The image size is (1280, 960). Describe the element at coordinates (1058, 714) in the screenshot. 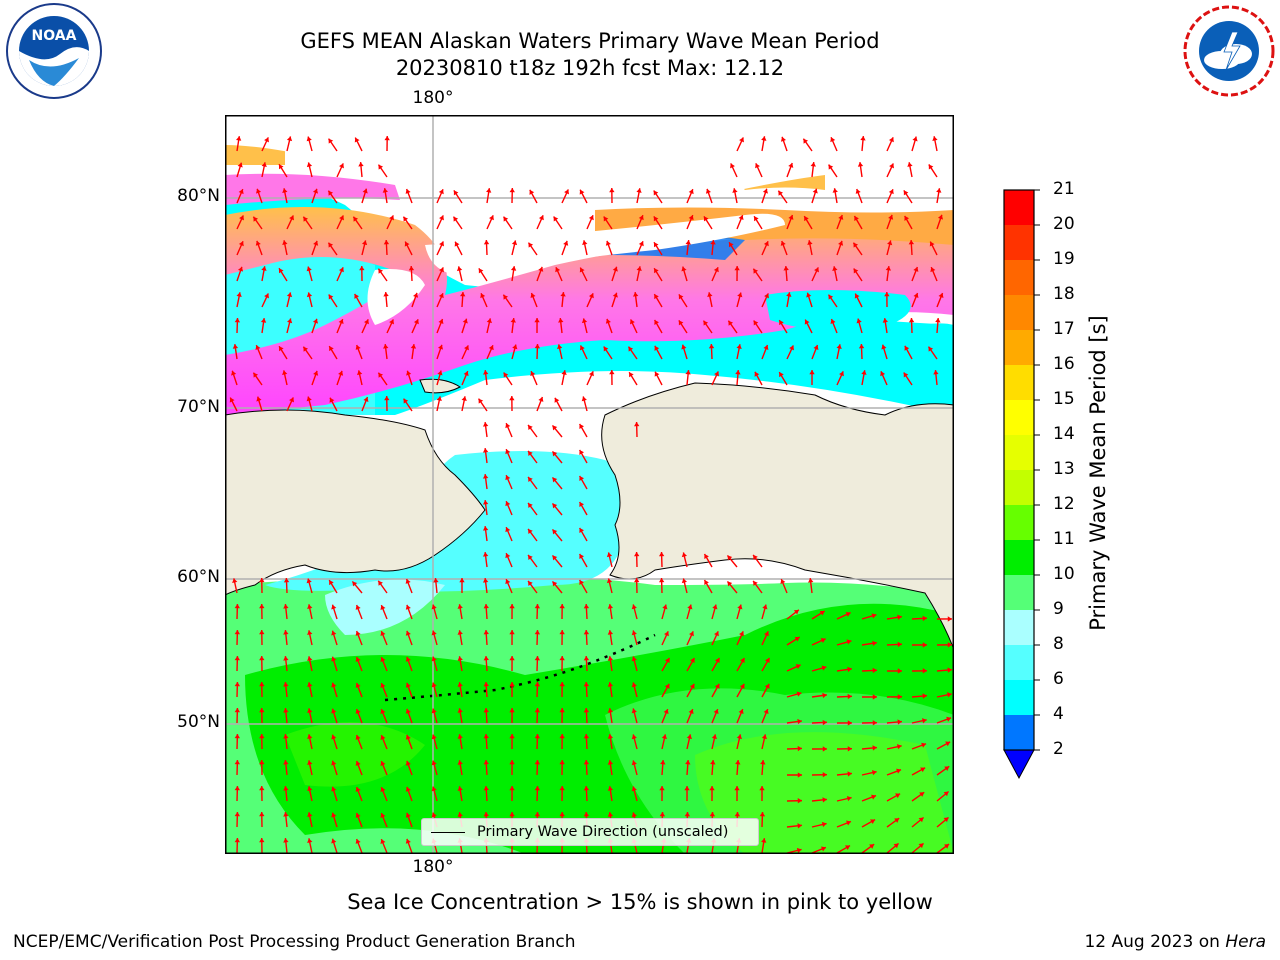

I see `colorbar-tick-label: 4` at that location.